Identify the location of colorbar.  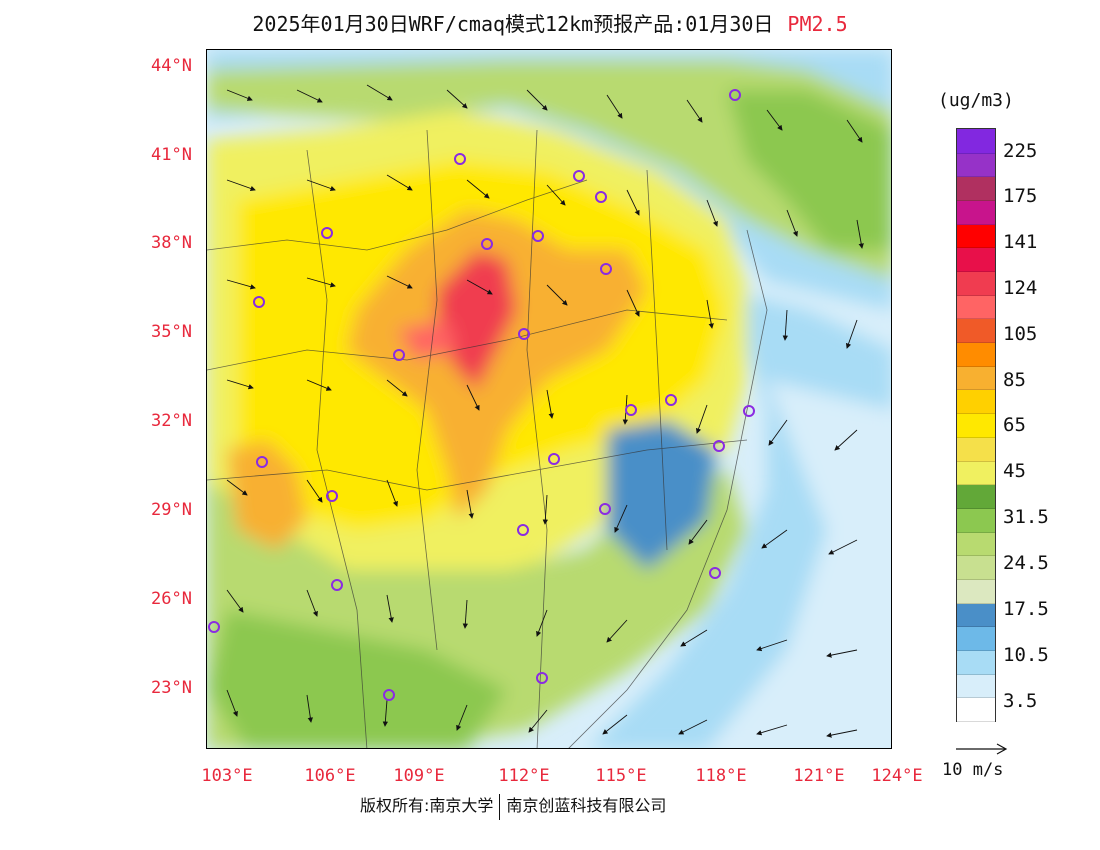
(976, 425).